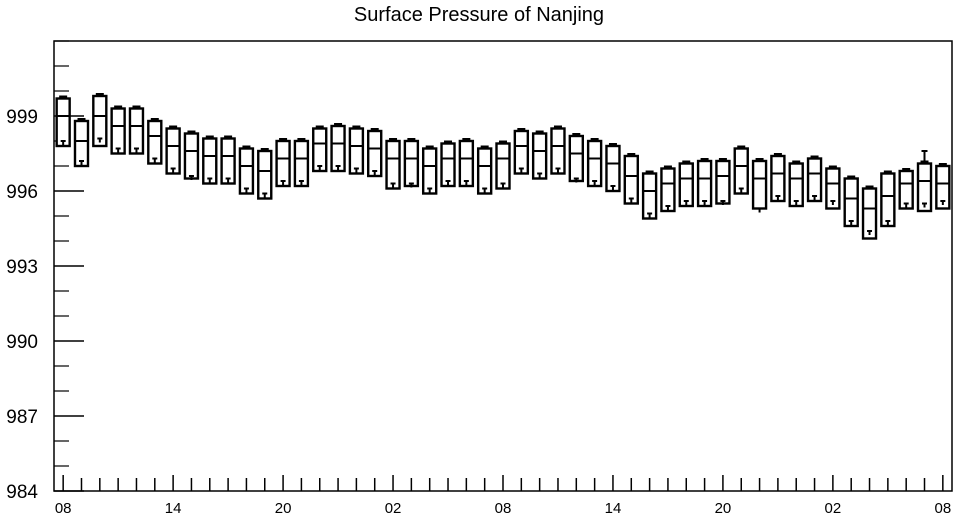 The width and height of the screenshot is (958, 520). I want to click on y-tick-label: 984, so click(22, 492).